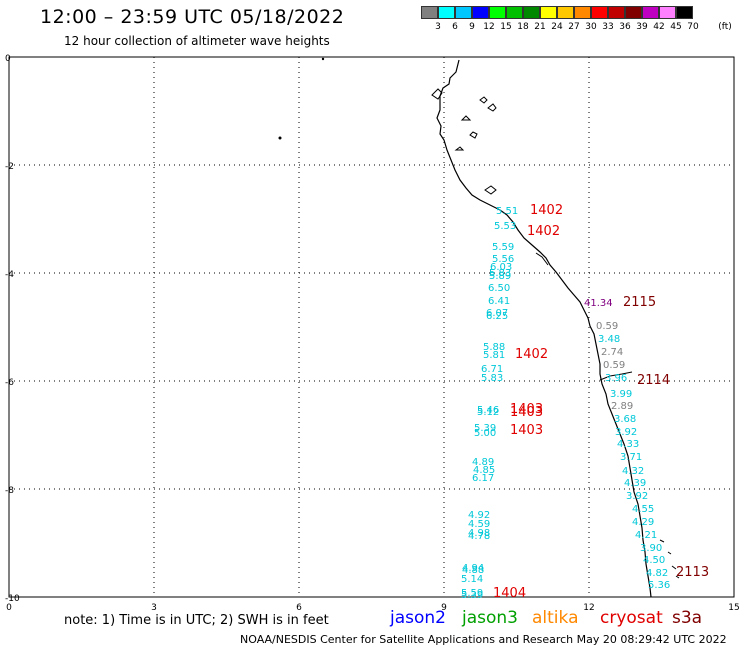 This screenshot has width=740, height=650. What do you see at coordinates (625, 27) in the screenshot?
I see `legend-label: 36` at bounding box center [625, 27].